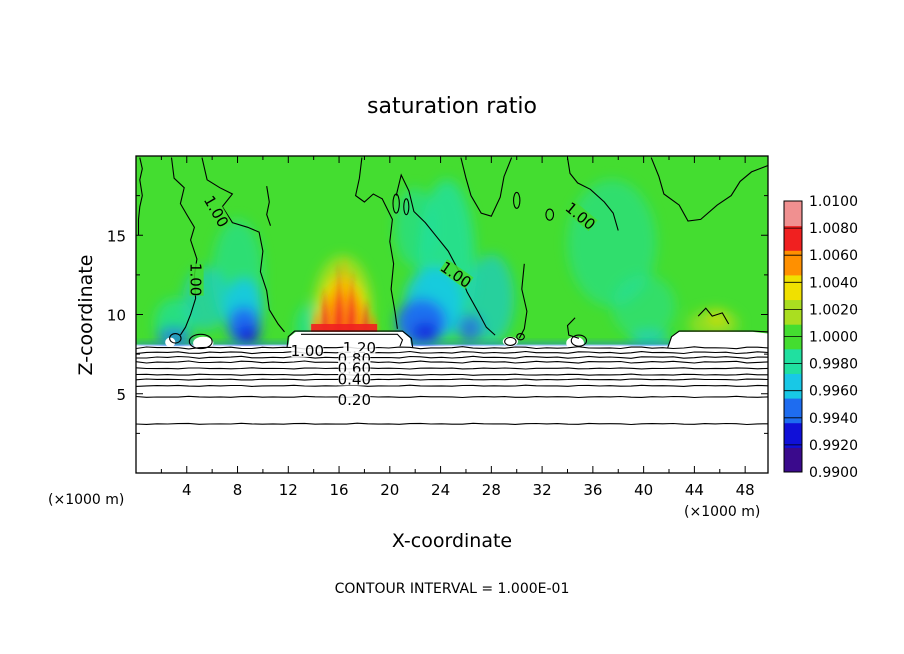 Image resolution: width=904 pixels, height=654 pixels. What do you see at coordinates (86, 315) in the screenshot?
I see `y-axis-label: Z-coordinate` at bounding box center [86, 315].